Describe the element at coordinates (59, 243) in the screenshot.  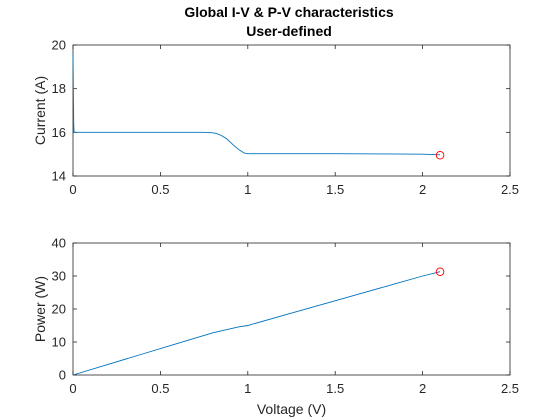
I see `pv-y-tick-label: 40` at that location.